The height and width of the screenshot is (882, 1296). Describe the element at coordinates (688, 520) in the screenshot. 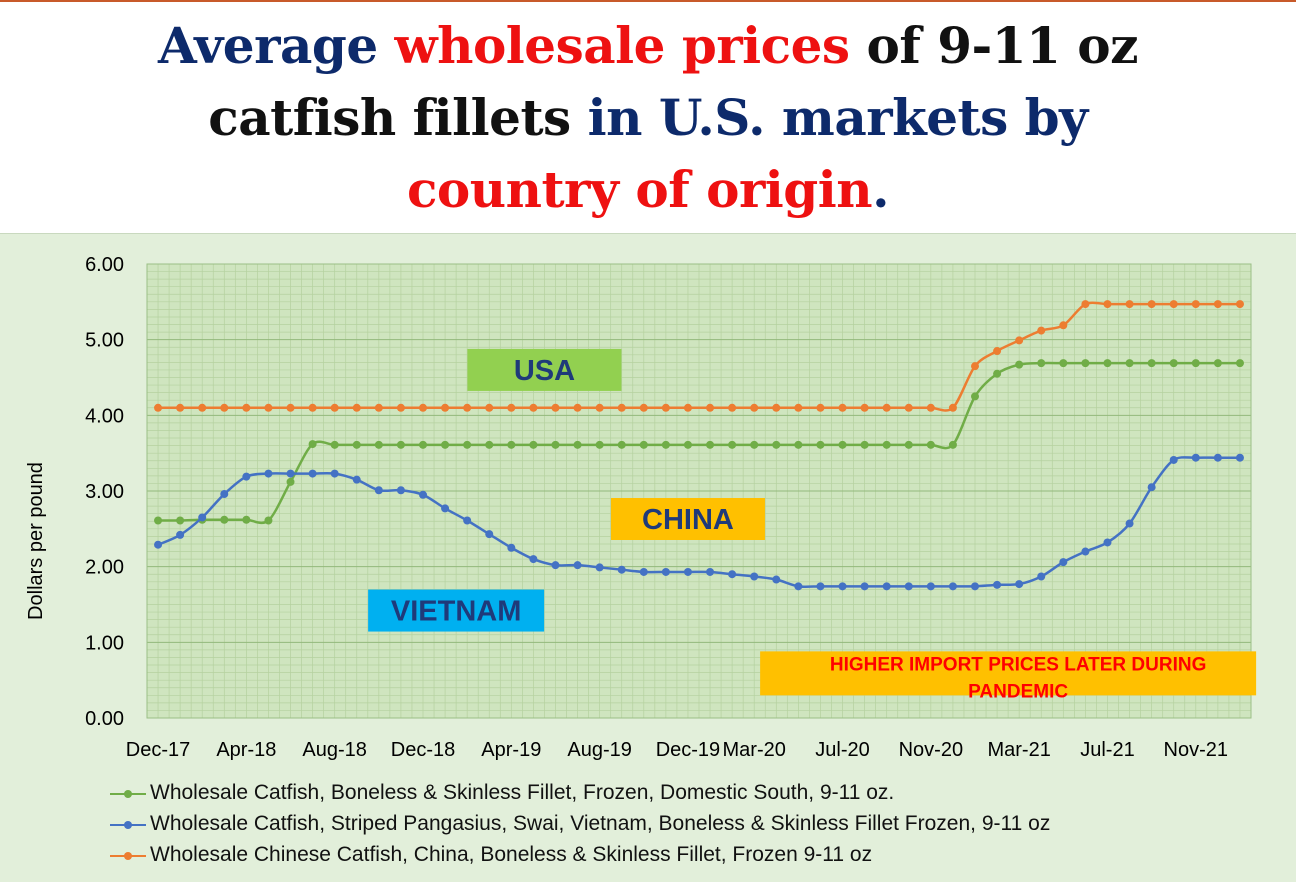

I see `annotation-text-china: CHINA` at that location.